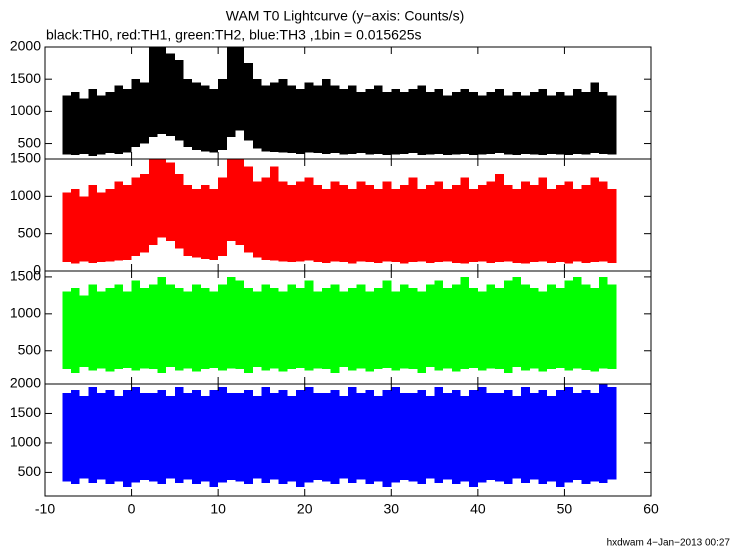  What do you see at coordinates (132, 509) in the screenshot?
I see `x-tick-label: 0` at bounding box center [132, 509].